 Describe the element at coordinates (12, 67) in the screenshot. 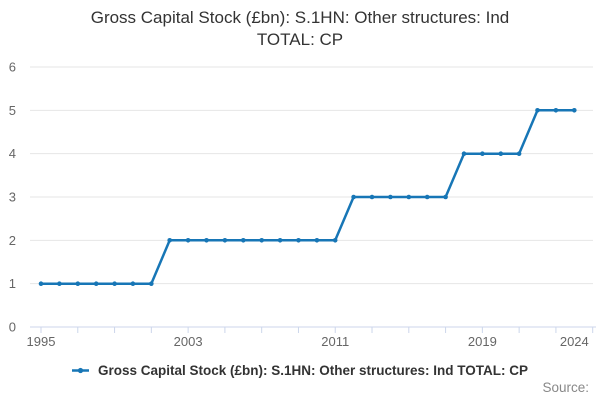

I see `y-axis-label: 6` at that location.